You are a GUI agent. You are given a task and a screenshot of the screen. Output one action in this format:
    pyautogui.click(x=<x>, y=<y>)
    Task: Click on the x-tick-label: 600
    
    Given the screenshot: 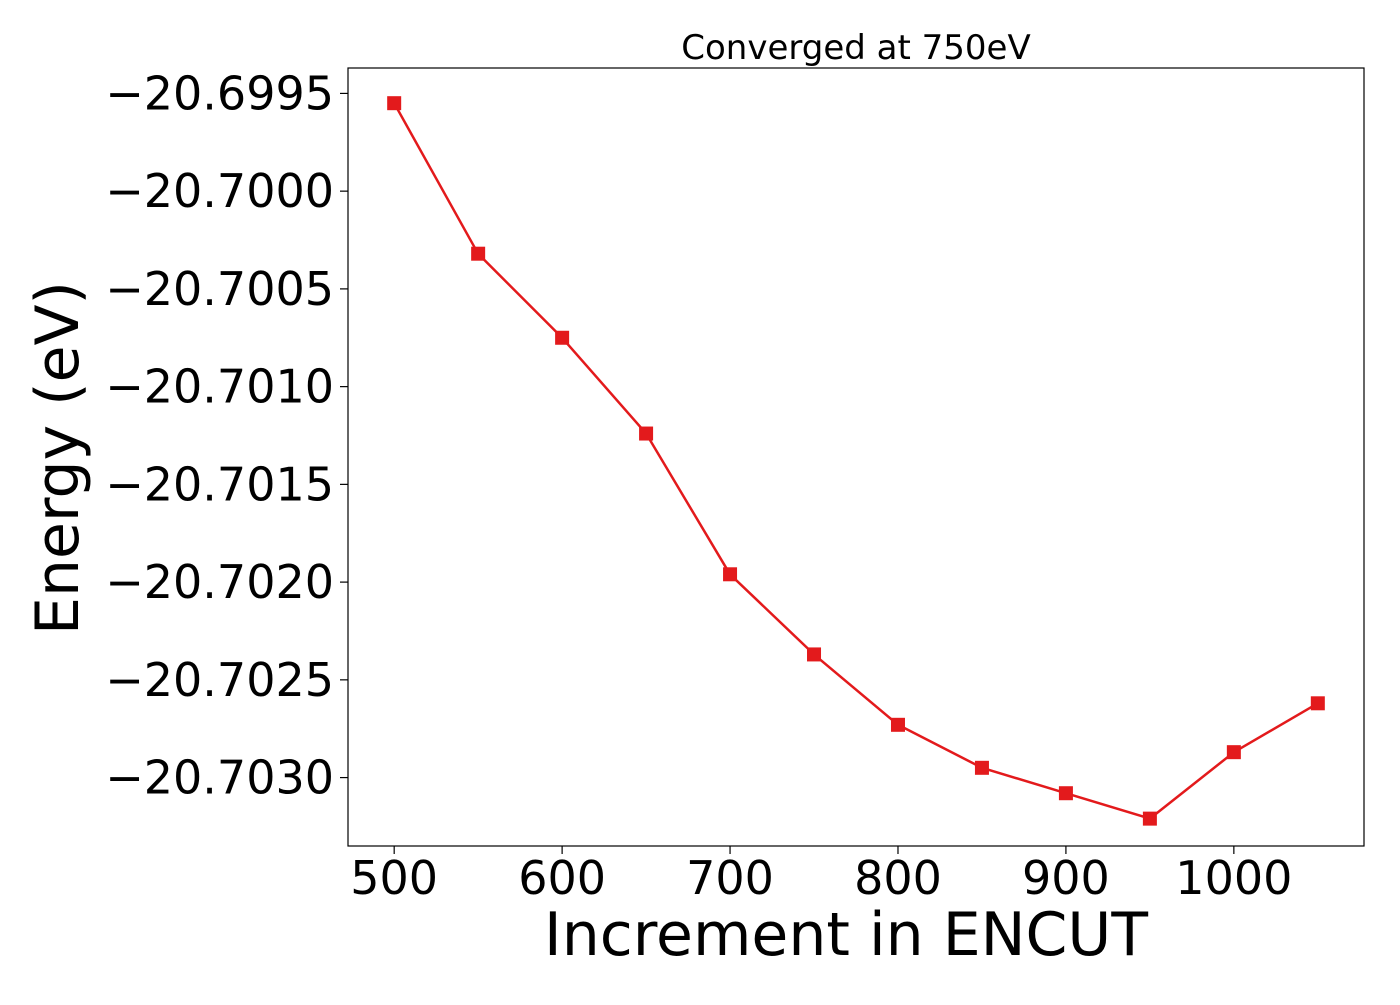 What is the action you would take?
    pyautogui.click(x=562, y=878)
    